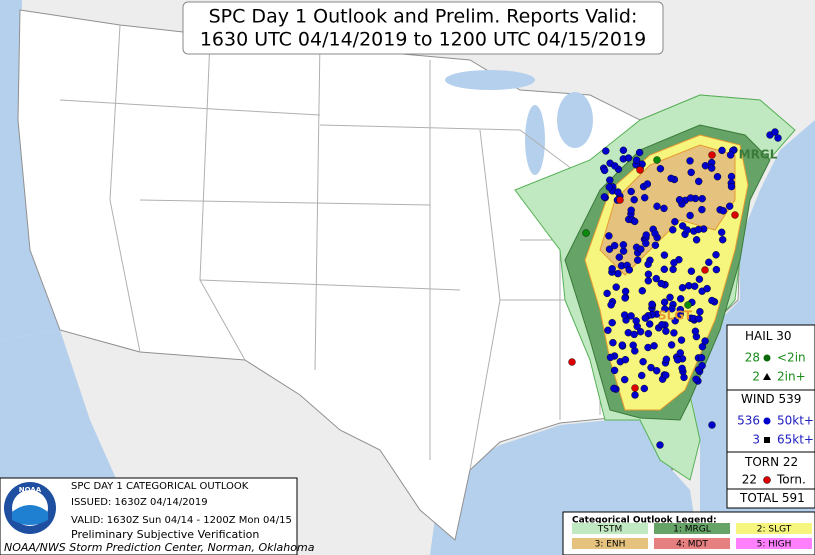 This screenshot has width=815, height=555. Describe the element at coordinates (610, 545) in the screenshot. I see `legend-label: 3: ENH` at that location.